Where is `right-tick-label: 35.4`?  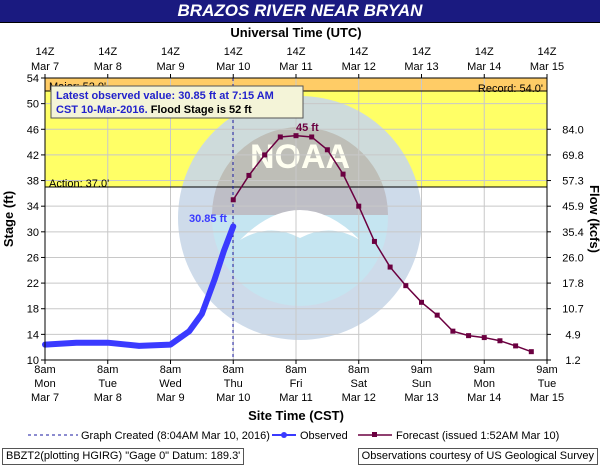 right-tick-label: 35.4 is located at coordinates (572, 233).